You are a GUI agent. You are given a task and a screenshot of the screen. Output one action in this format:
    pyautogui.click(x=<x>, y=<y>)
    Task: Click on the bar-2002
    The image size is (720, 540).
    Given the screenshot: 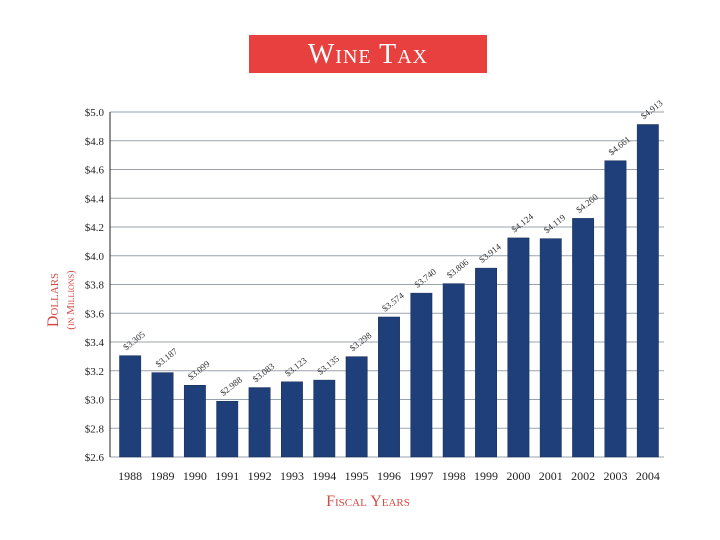 What is the action you would take?
    pyautogui.click(x=583, y=338)
    